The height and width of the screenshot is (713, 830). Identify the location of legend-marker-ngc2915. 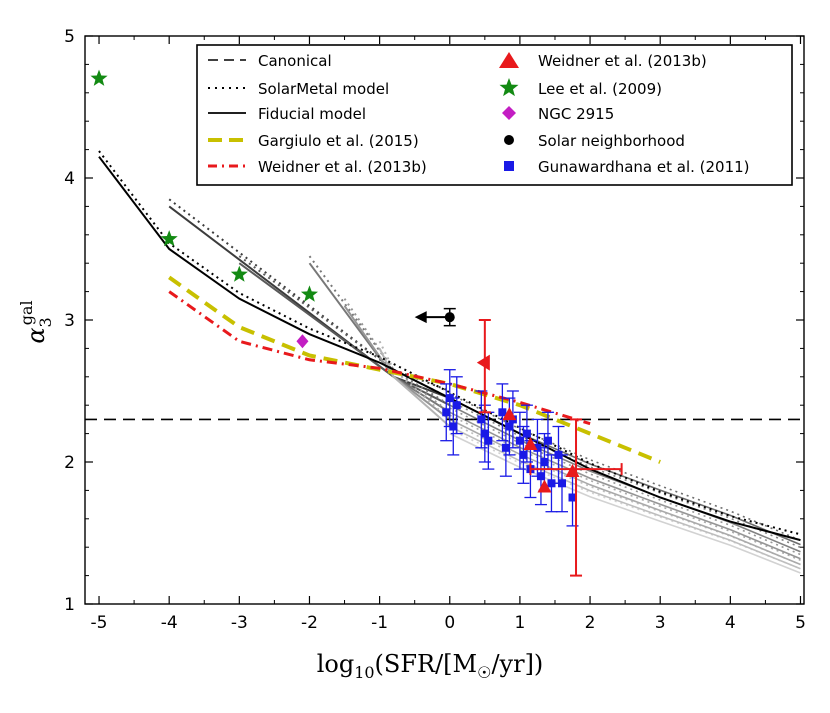
(509, 113).